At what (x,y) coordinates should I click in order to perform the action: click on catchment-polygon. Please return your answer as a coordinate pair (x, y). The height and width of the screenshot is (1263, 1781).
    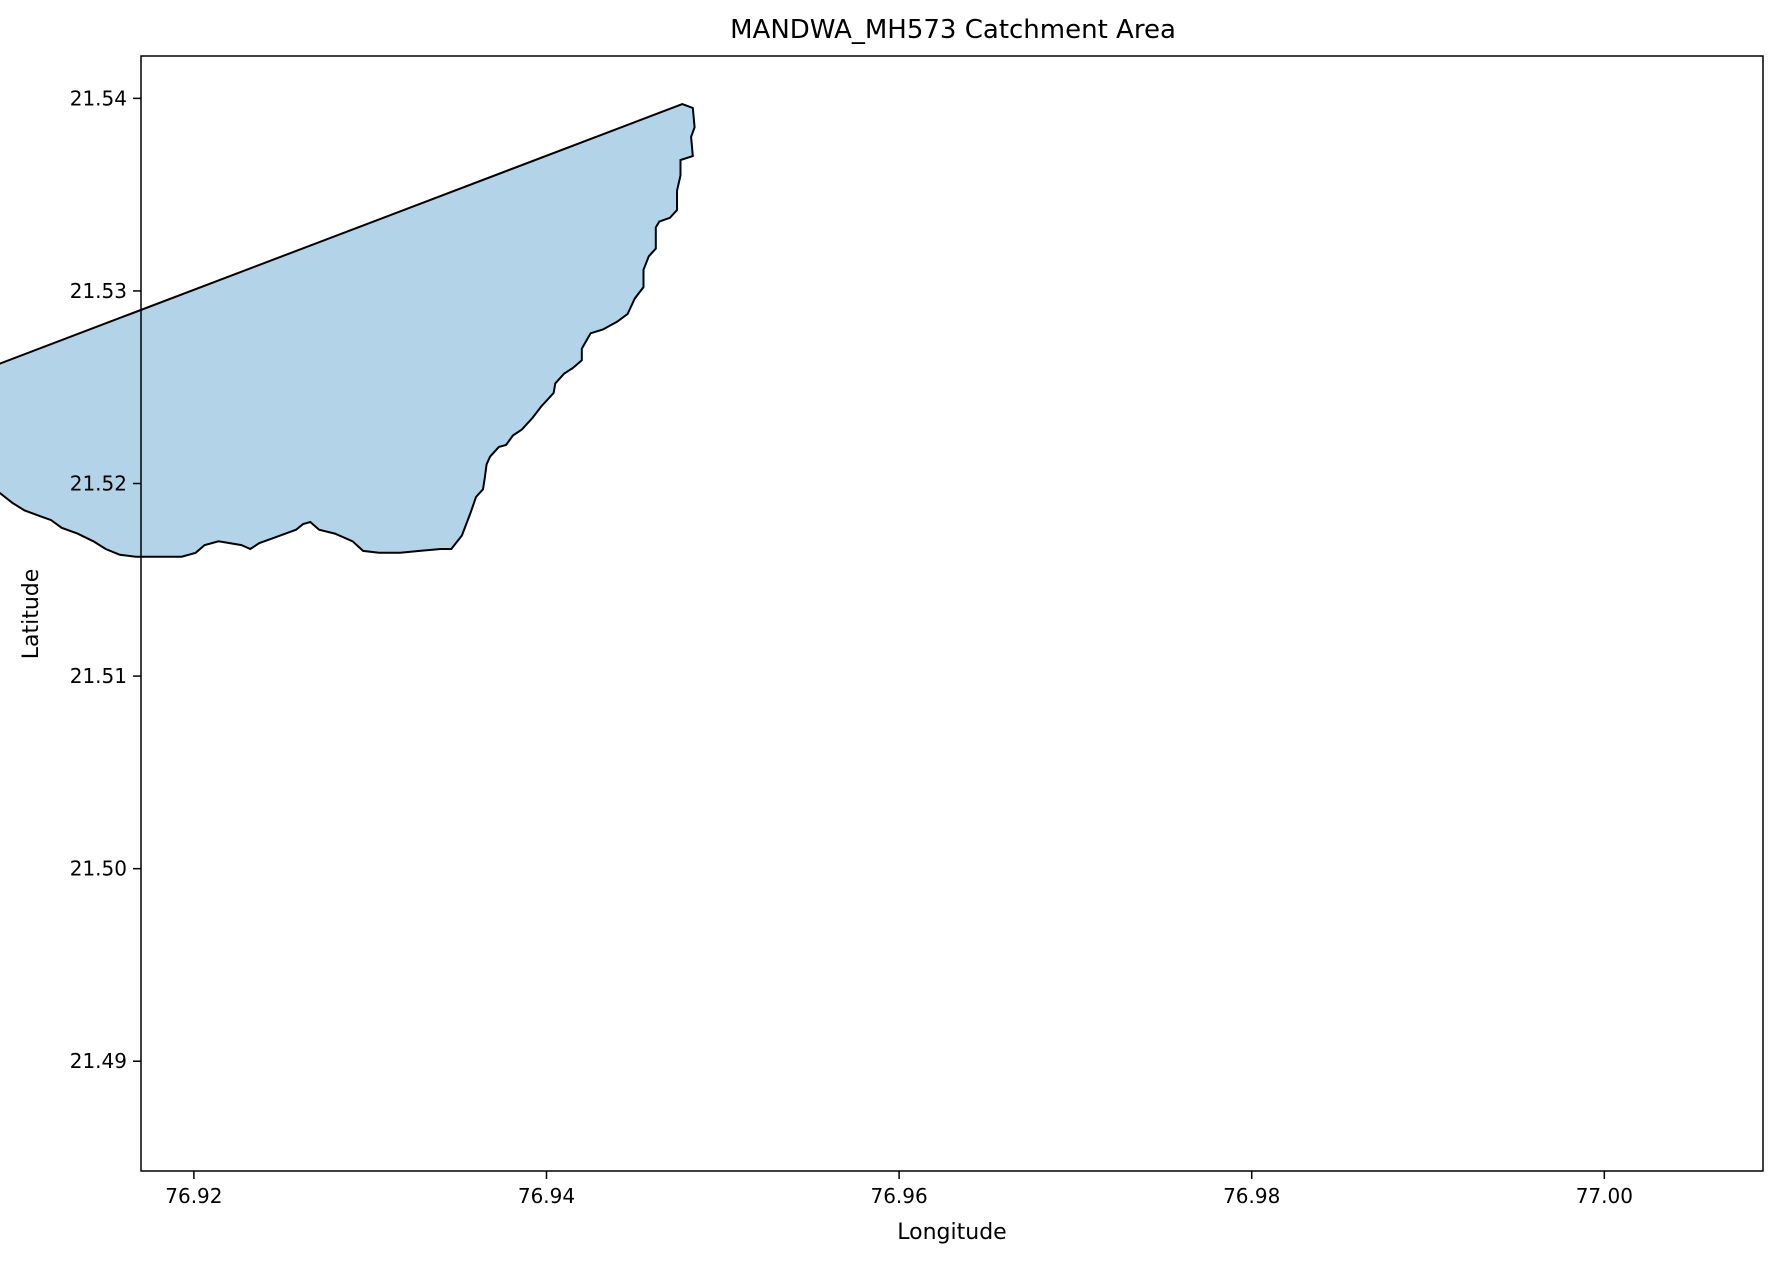
    Looking at the image, I should click on (348, 330).